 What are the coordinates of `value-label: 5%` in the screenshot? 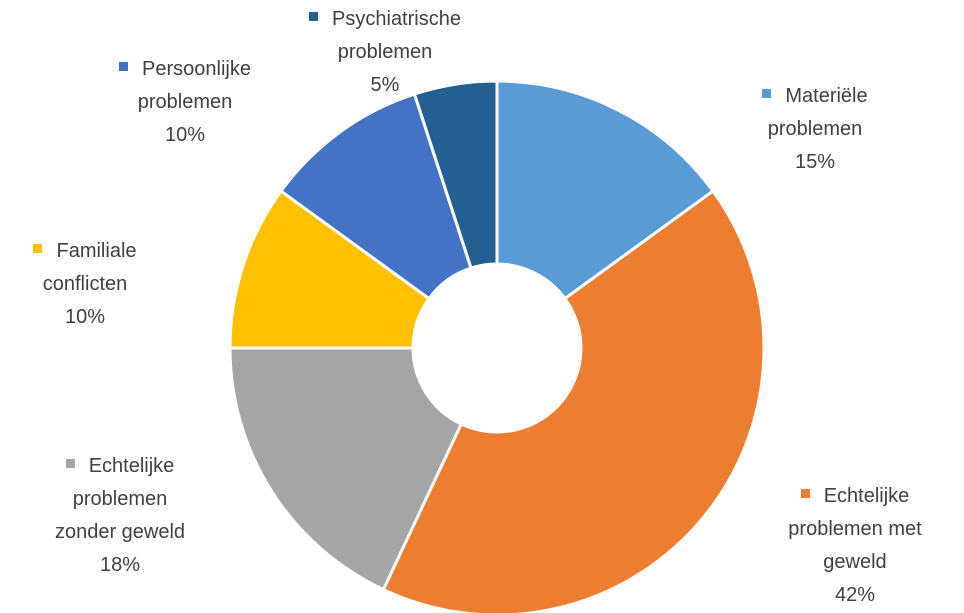 It's located at (385, 85).